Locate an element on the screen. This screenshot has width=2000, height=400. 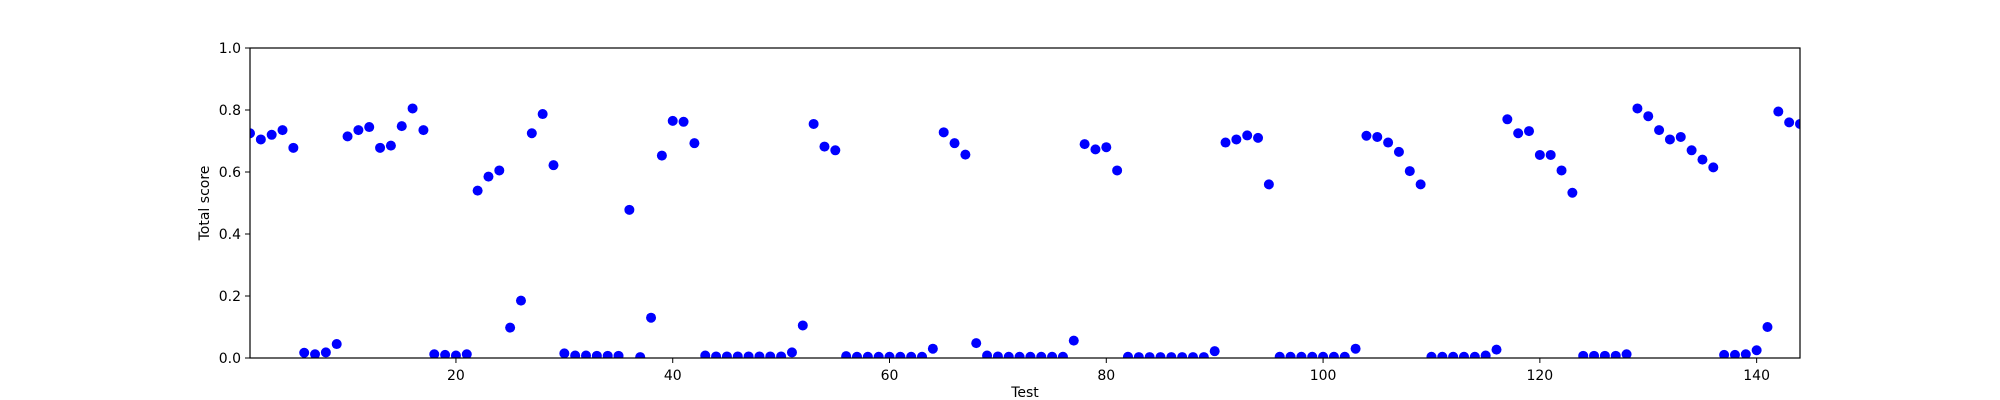
y-tick-label: 0.4 is located at coordinates (230, 235).